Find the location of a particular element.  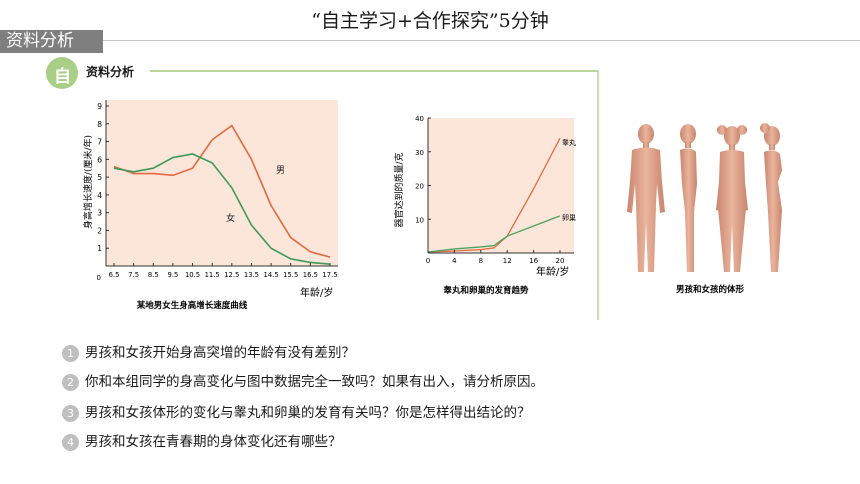

boy-side-silhouette is located at coordinates (688, 198).